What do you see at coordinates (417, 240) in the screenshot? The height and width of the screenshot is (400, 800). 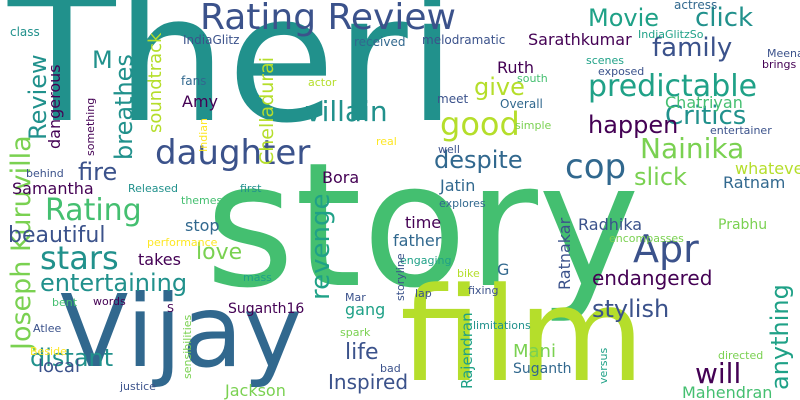 I see `cloud-word-father: father` at bounding box center [417, 240].